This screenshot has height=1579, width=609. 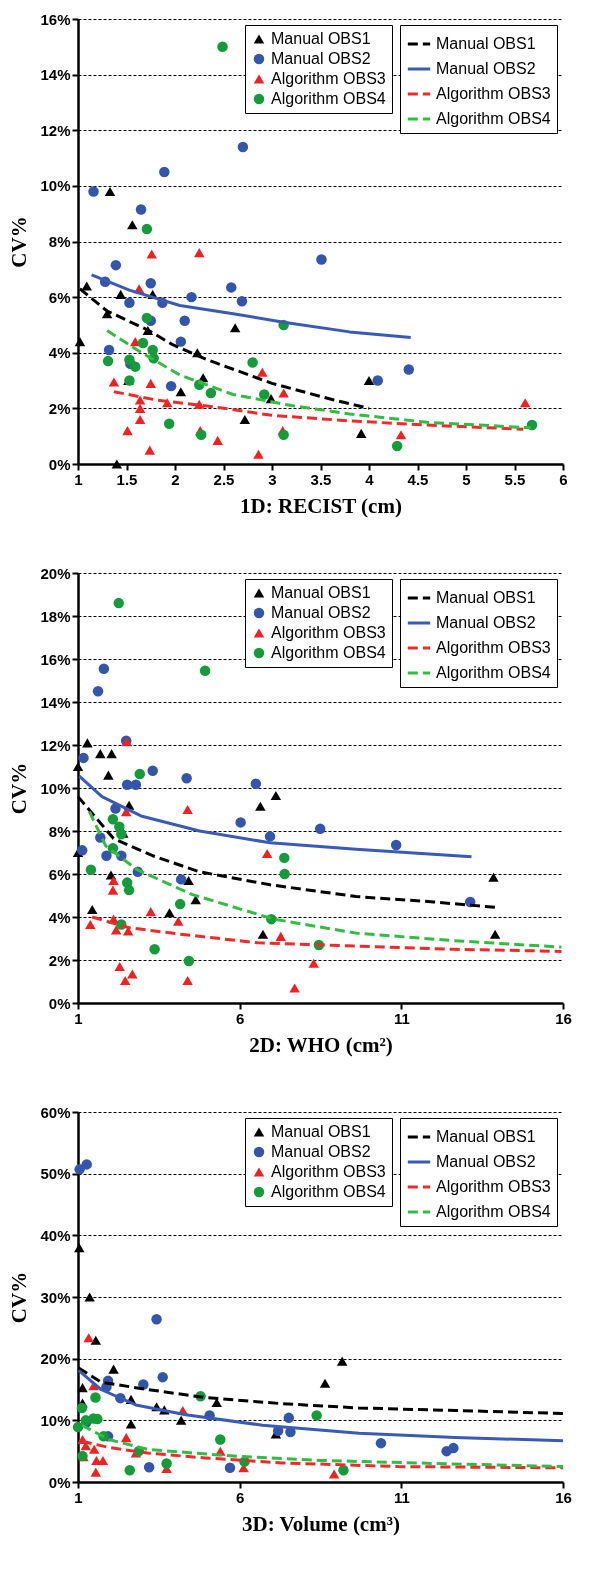 What do you see at coordinates (272, 479) in the screenshot?
I see `x-tick-label: 3` at bounding box center [272, 479].